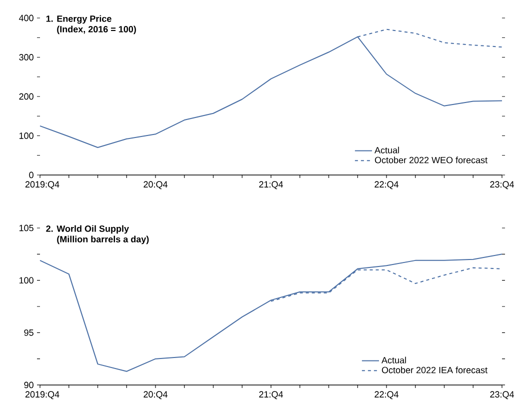 This screenshot has width=523, height=414. I want to click on y-tick-label: 90, so click(29, 385).